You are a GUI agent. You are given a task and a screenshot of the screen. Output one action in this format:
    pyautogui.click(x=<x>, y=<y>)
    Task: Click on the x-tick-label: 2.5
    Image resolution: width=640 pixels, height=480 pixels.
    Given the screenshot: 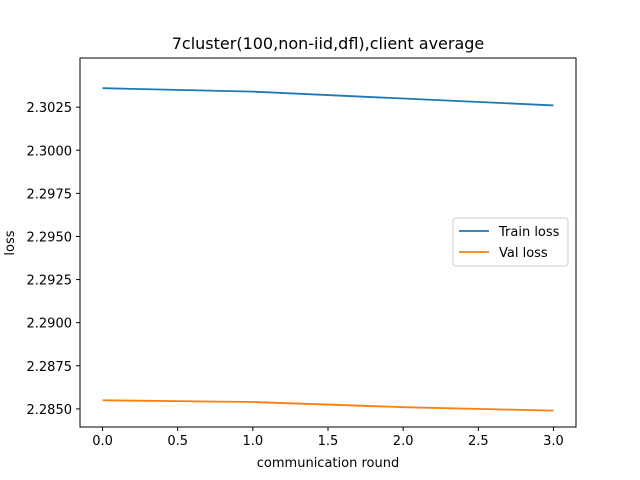 What is the action you would take?
    pyautogui.click(x=478, y=441)
    